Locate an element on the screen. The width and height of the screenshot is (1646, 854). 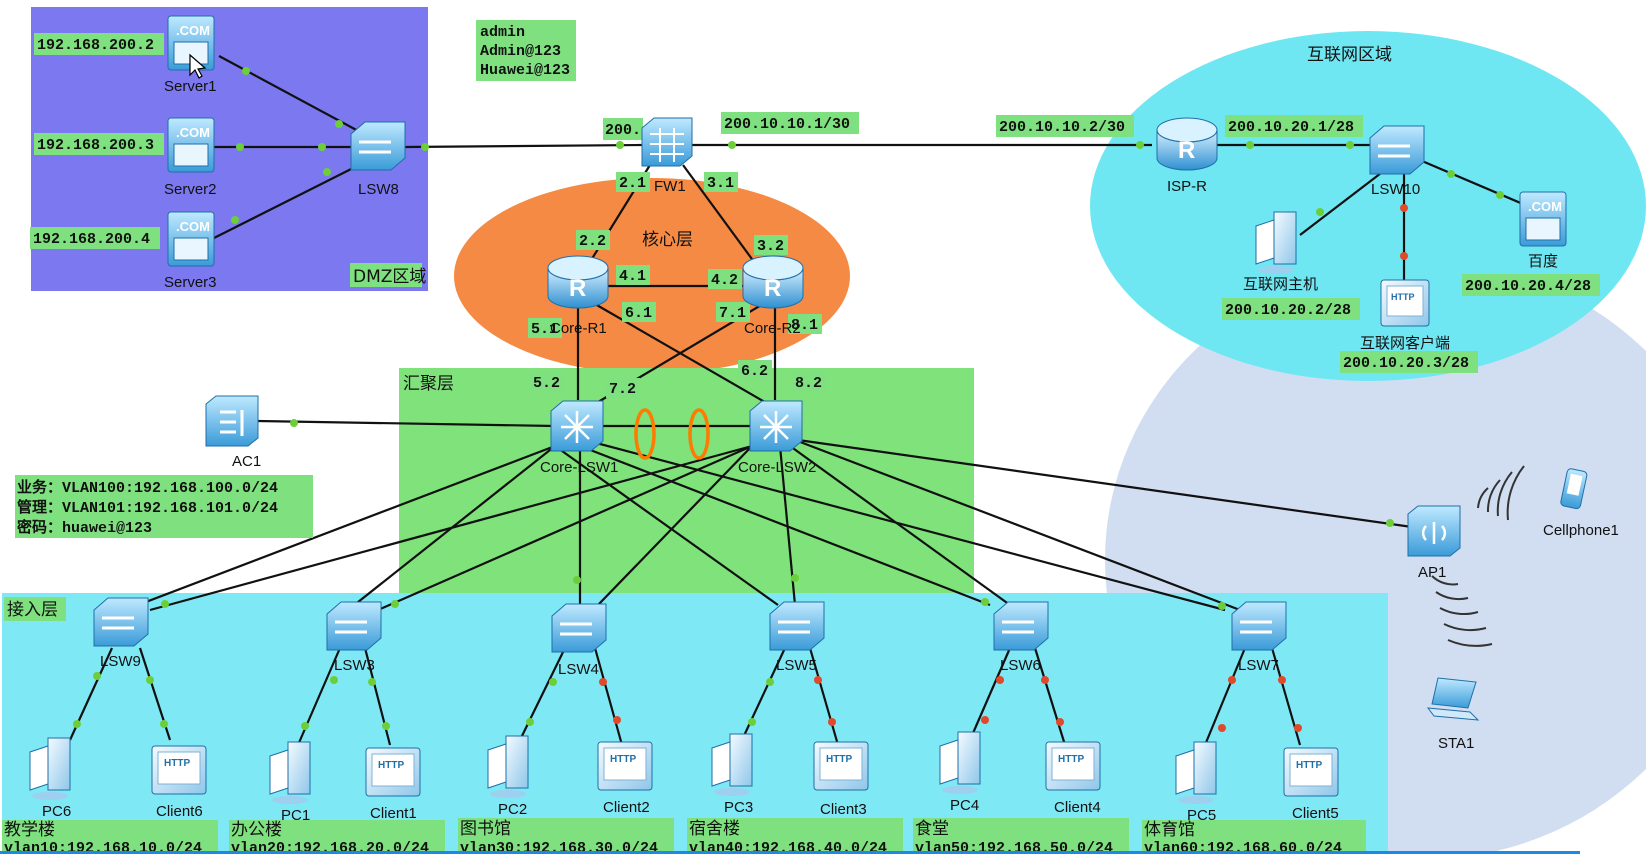
ac1-label: AC1 is located at coordinates (246, 461).